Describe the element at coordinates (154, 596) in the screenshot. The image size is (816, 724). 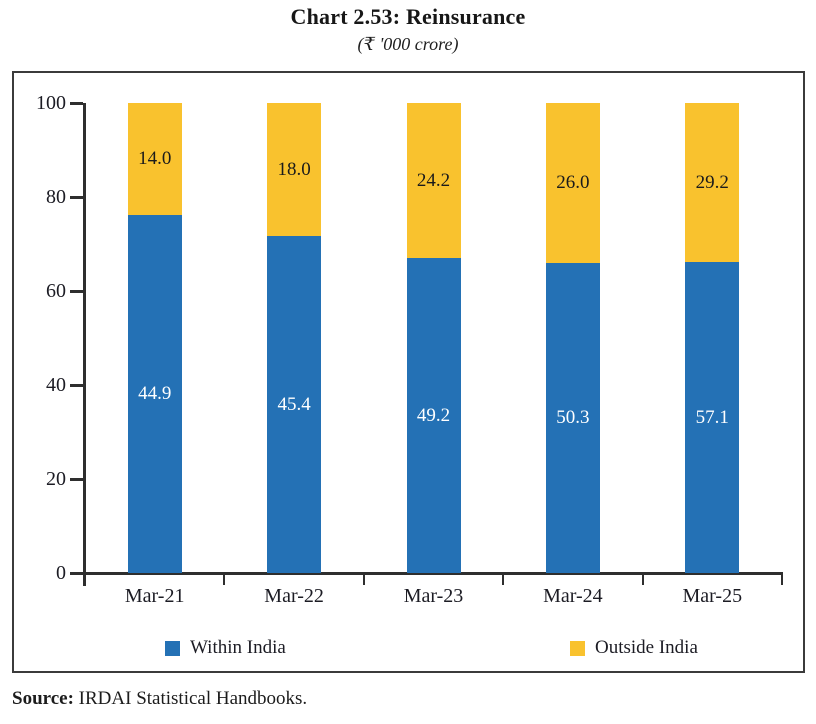
I see `x-axis-label: Mar-21` at that location.